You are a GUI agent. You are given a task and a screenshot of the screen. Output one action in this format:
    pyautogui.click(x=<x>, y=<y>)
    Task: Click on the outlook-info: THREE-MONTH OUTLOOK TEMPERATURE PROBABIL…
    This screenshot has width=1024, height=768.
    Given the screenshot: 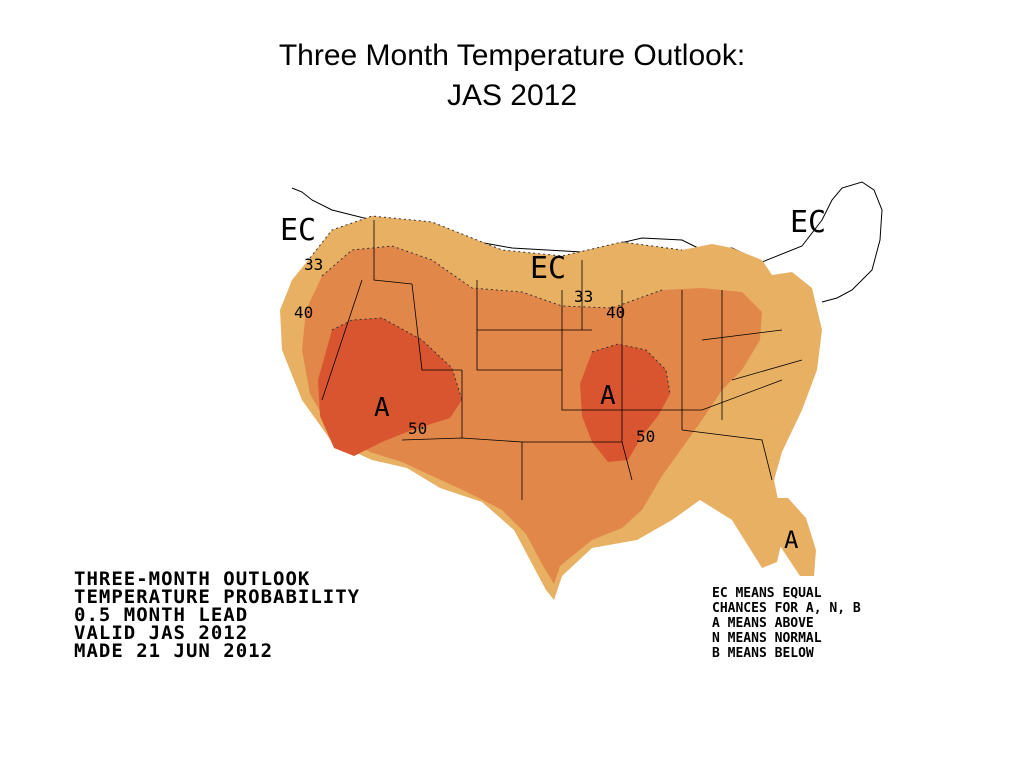 What is the action you would take?
    pyautogui.click(x=217, y=615)
    